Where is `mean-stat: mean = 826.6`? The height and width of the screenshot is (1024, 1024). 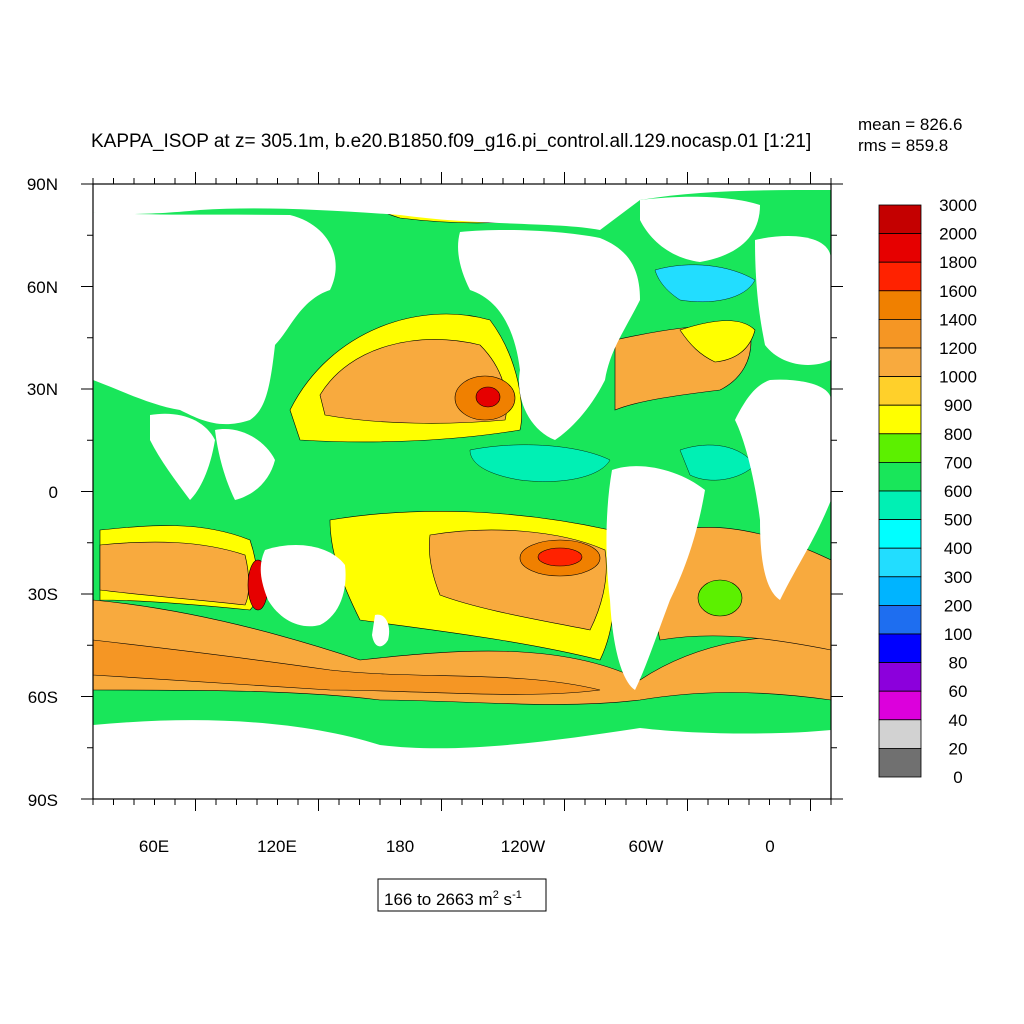
mean-stat: mean = 826.6 is located at coordinates (910, 124).